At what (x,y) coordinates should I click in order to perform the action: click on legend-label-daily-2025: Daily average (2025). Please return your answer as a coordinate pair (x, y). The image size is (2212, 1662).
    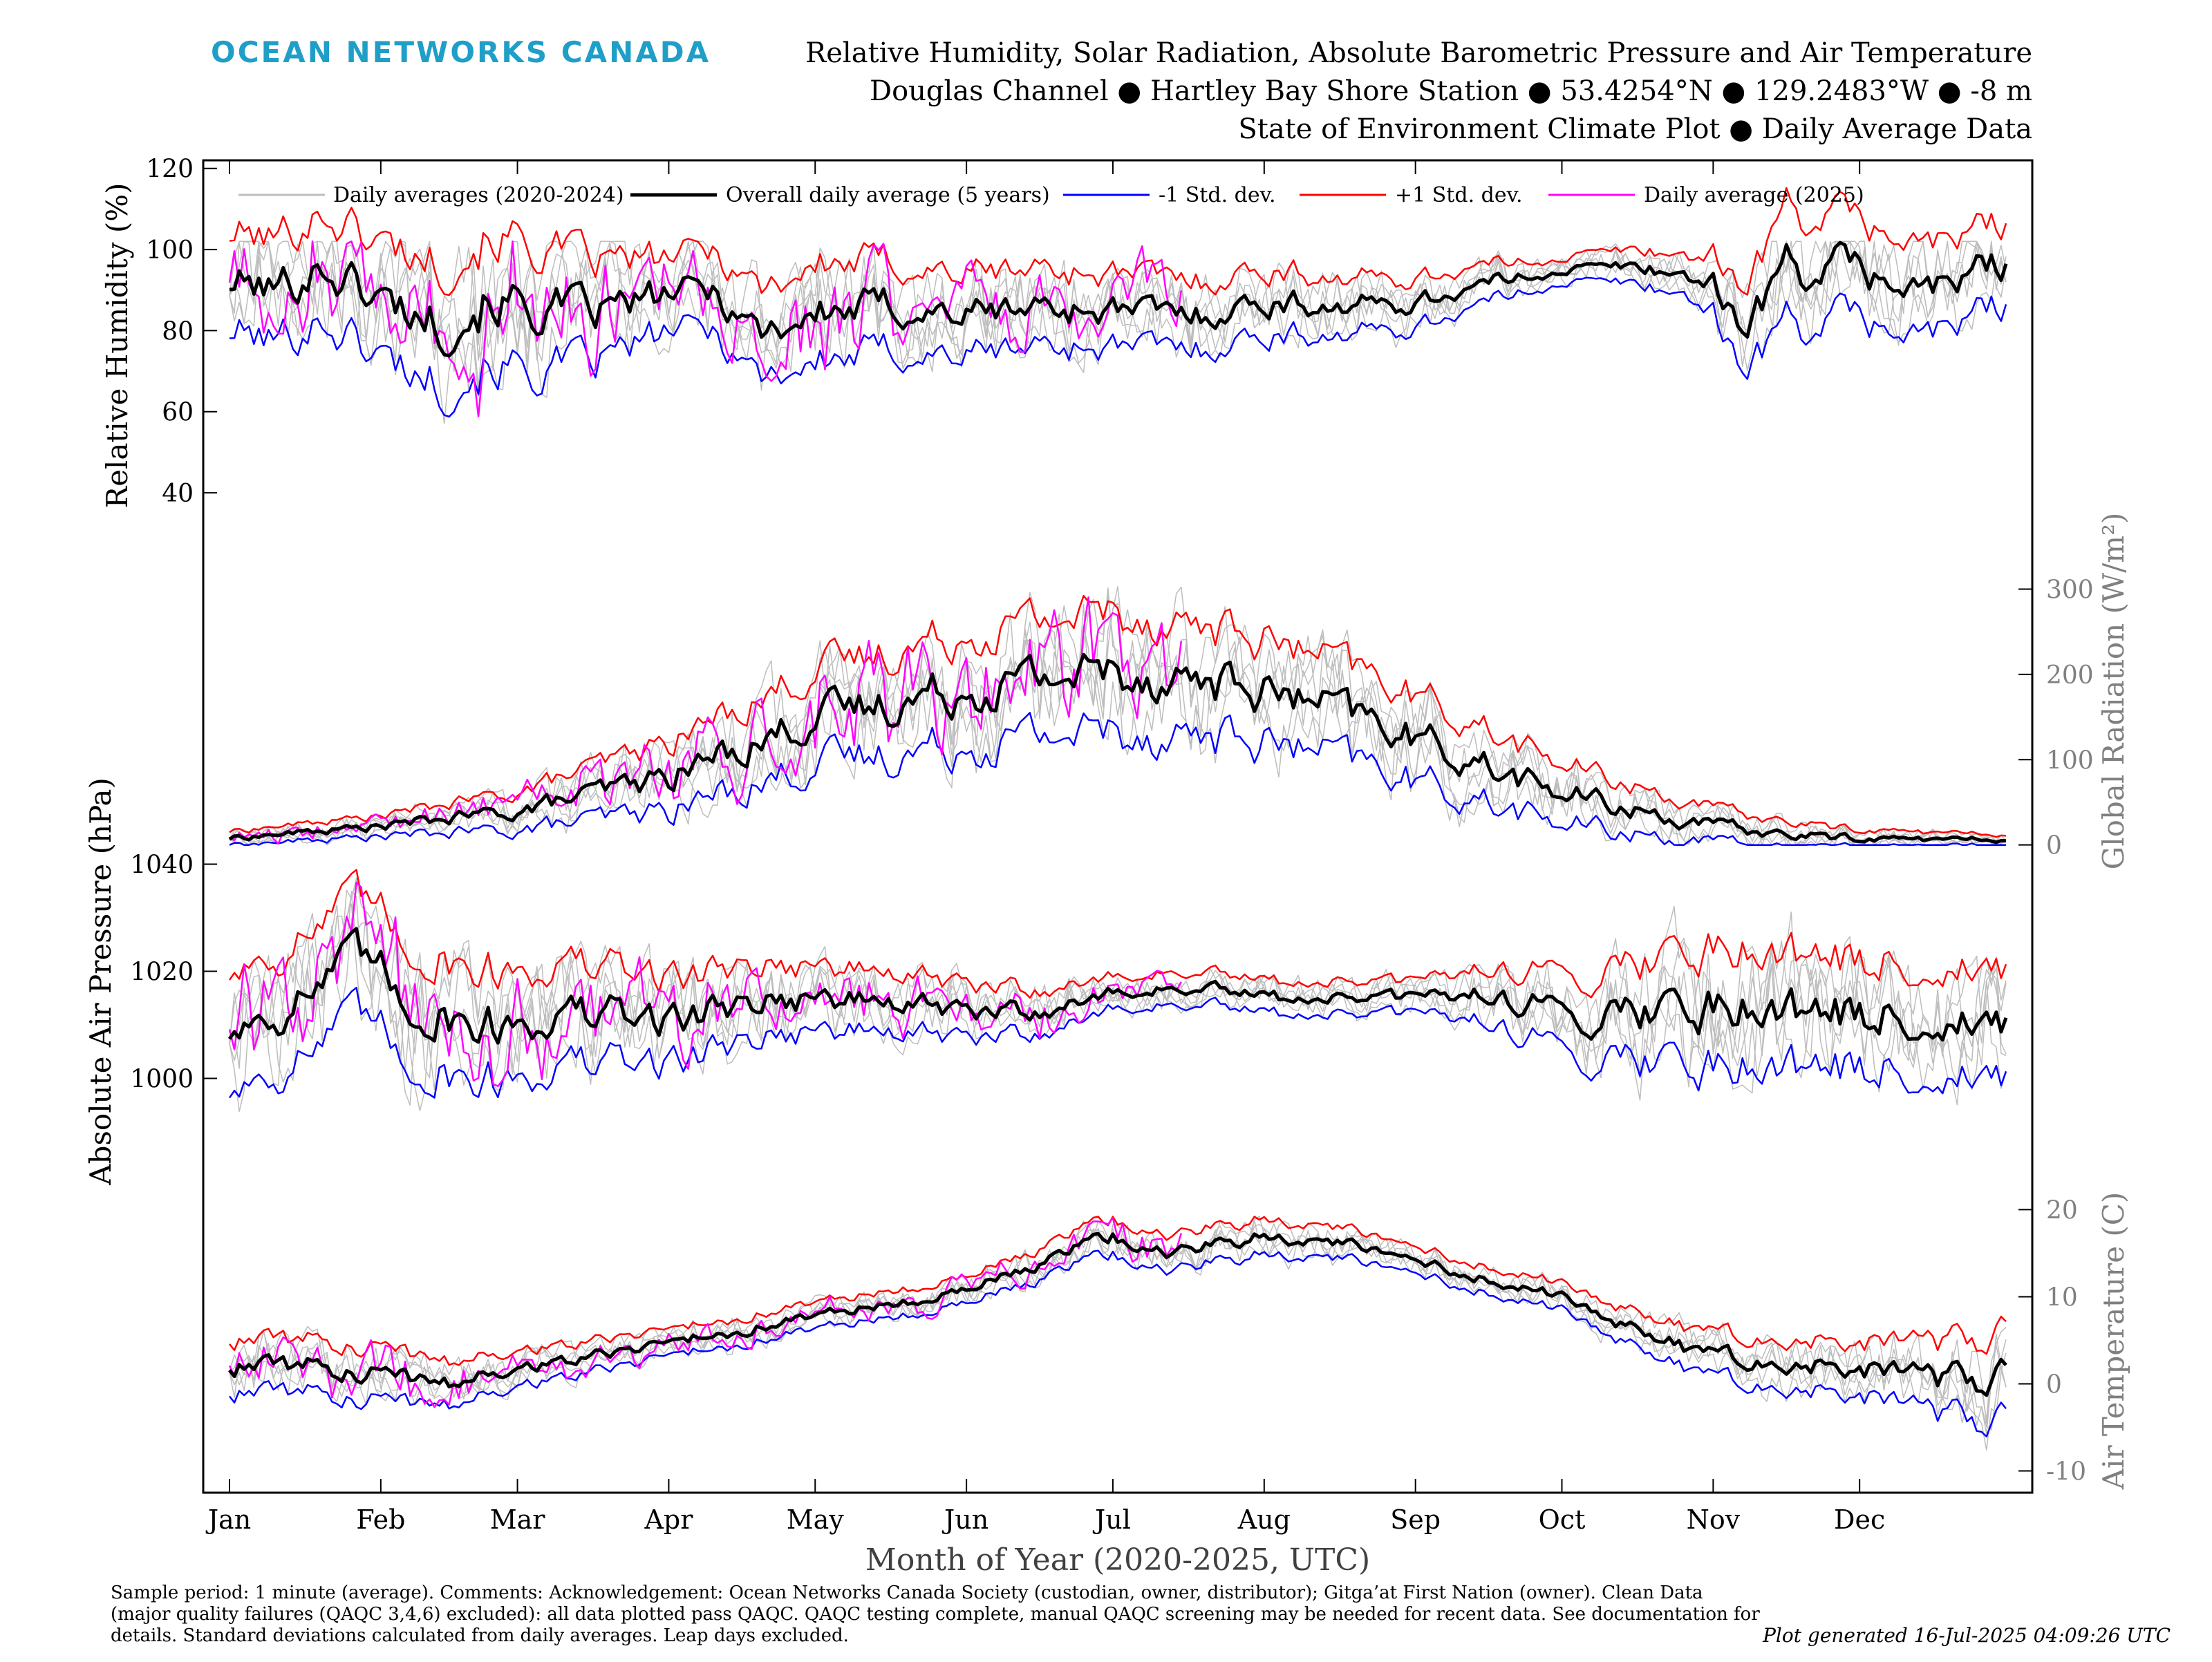
    Looking at the image, I should click on (1754, 195).